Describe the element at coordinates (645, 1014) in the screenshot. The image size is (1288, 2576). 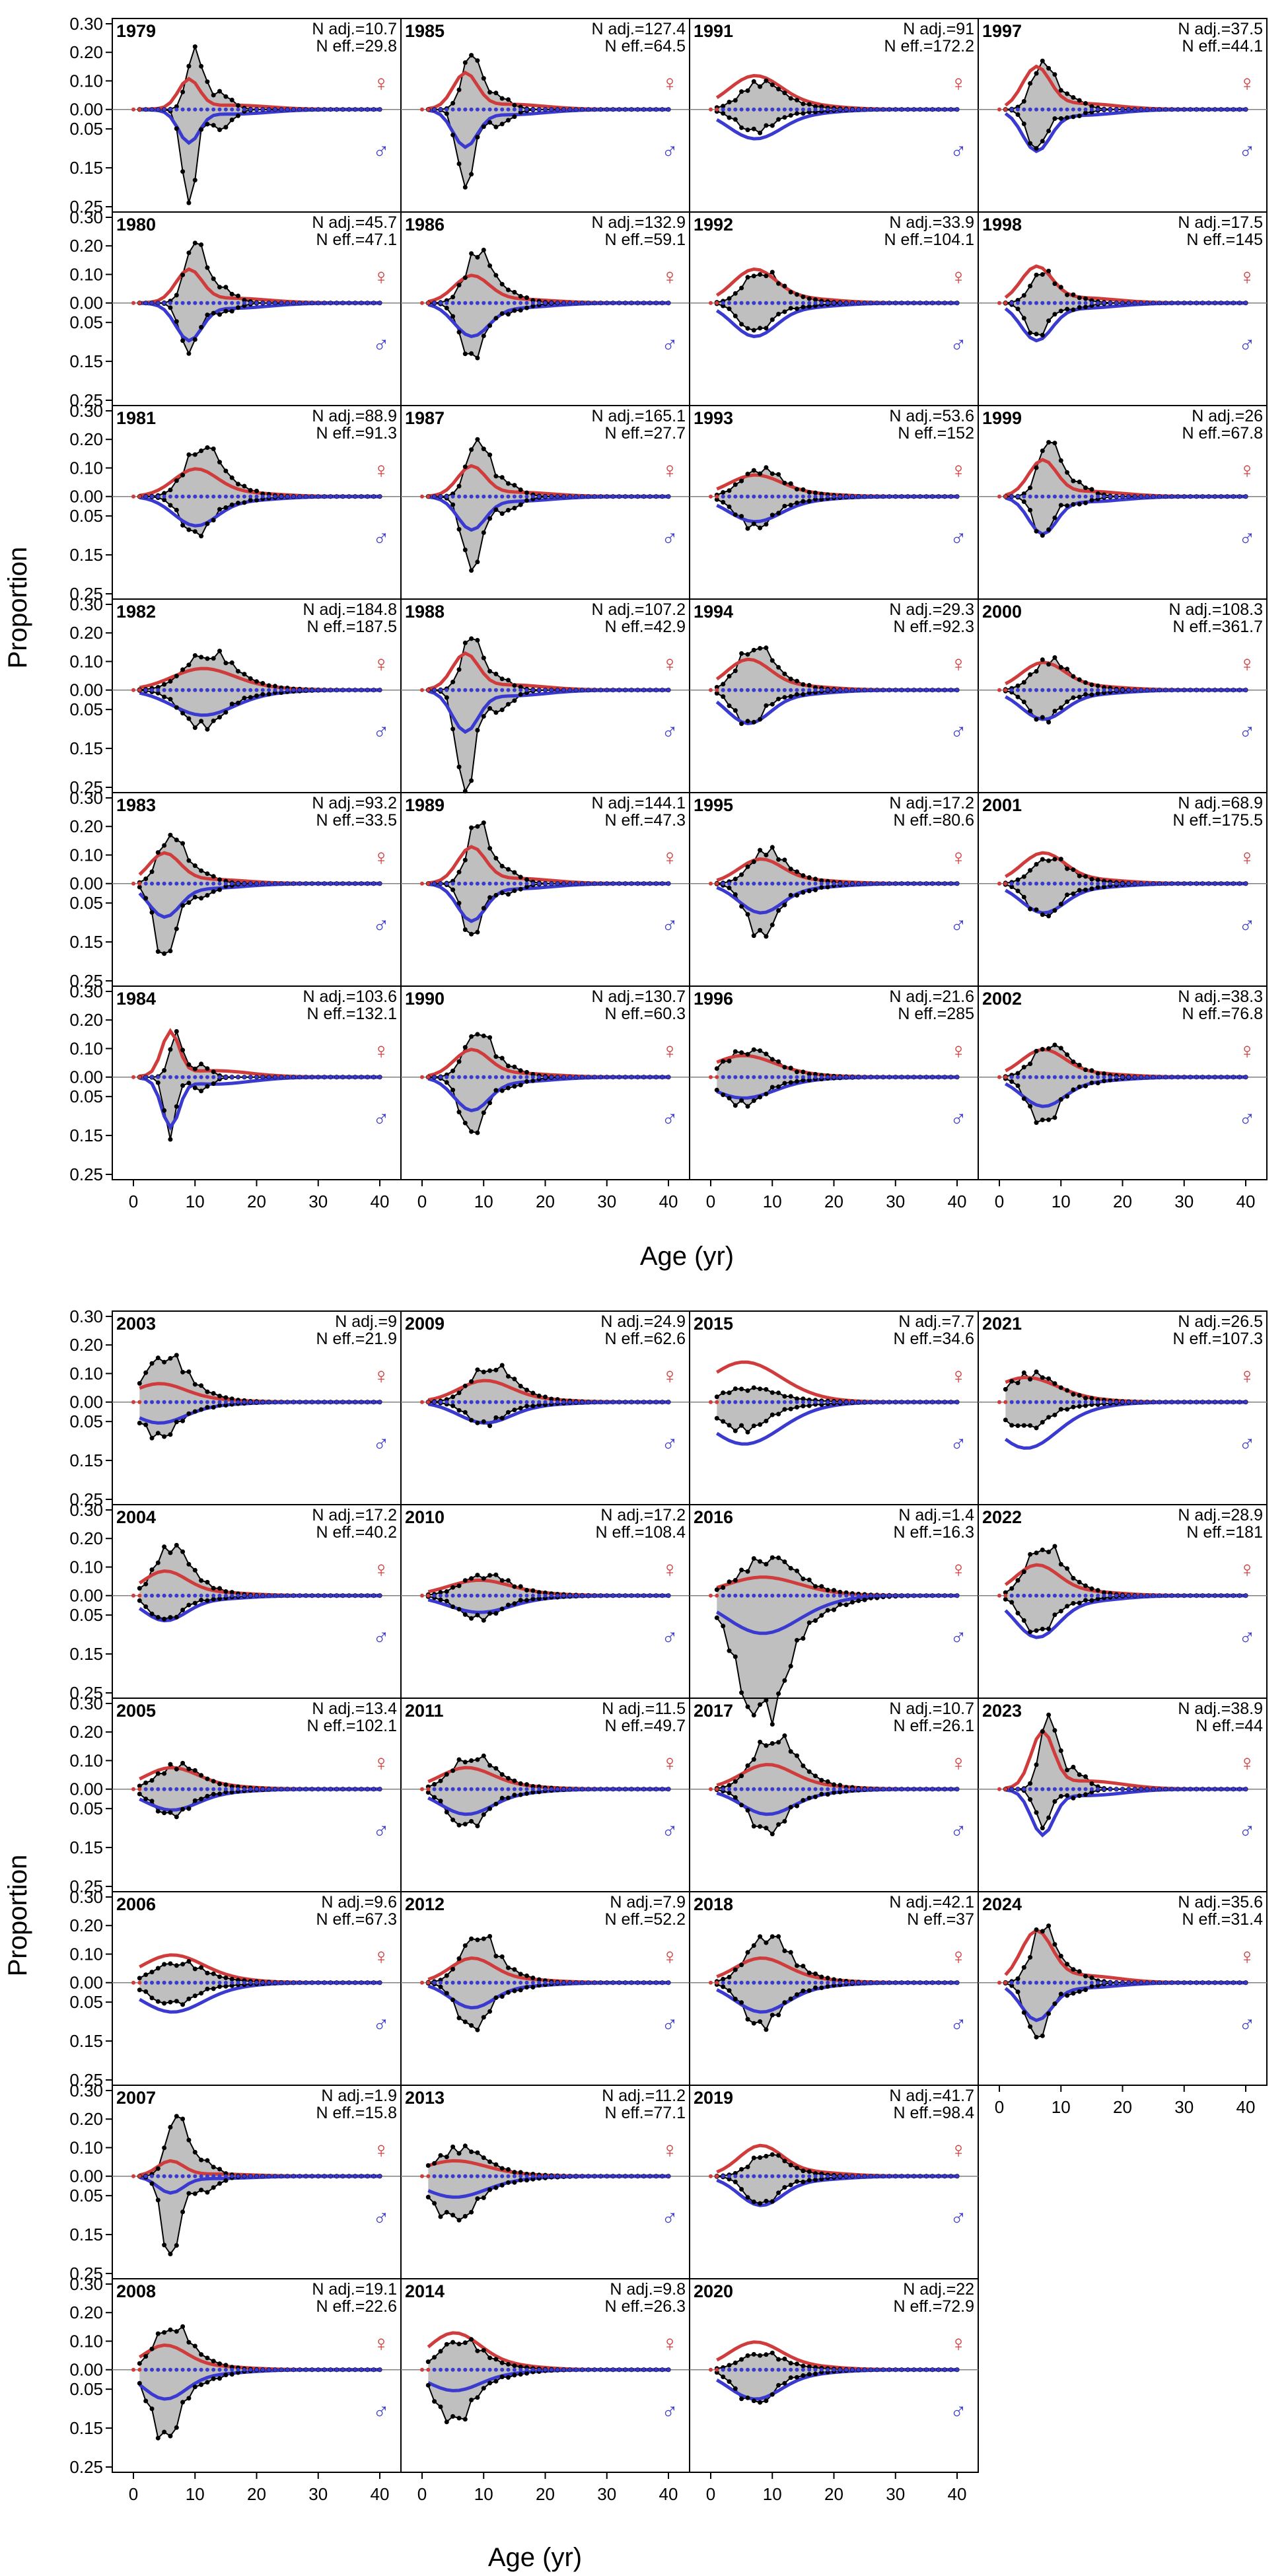
I see `panel-n-eff: N eff.=60.3` at that location.